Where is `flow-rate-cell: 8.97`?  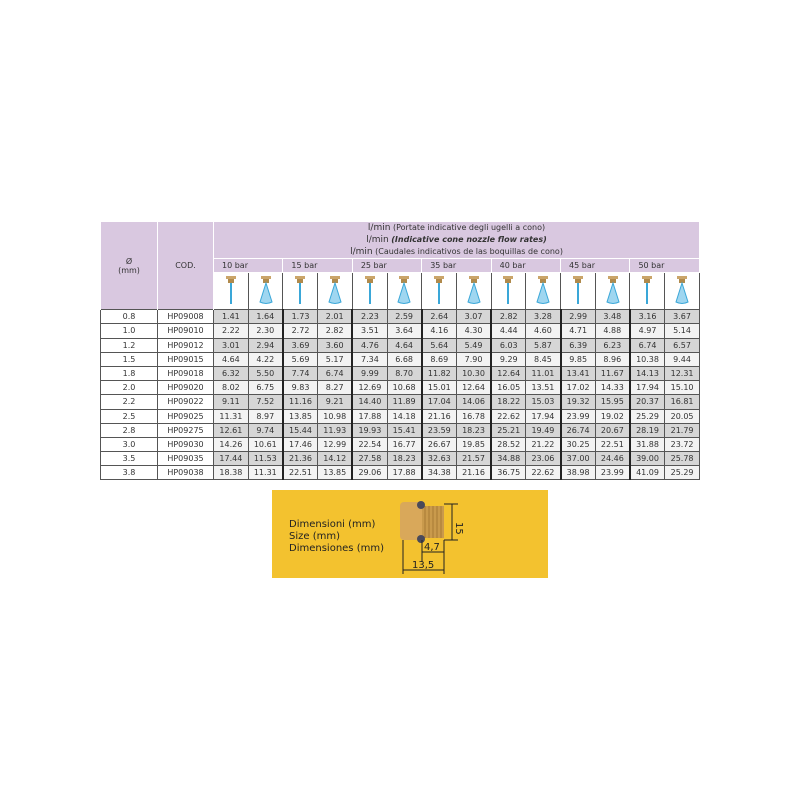 flow-rate-cell: 8.97 is located at coordinates (265, 416).